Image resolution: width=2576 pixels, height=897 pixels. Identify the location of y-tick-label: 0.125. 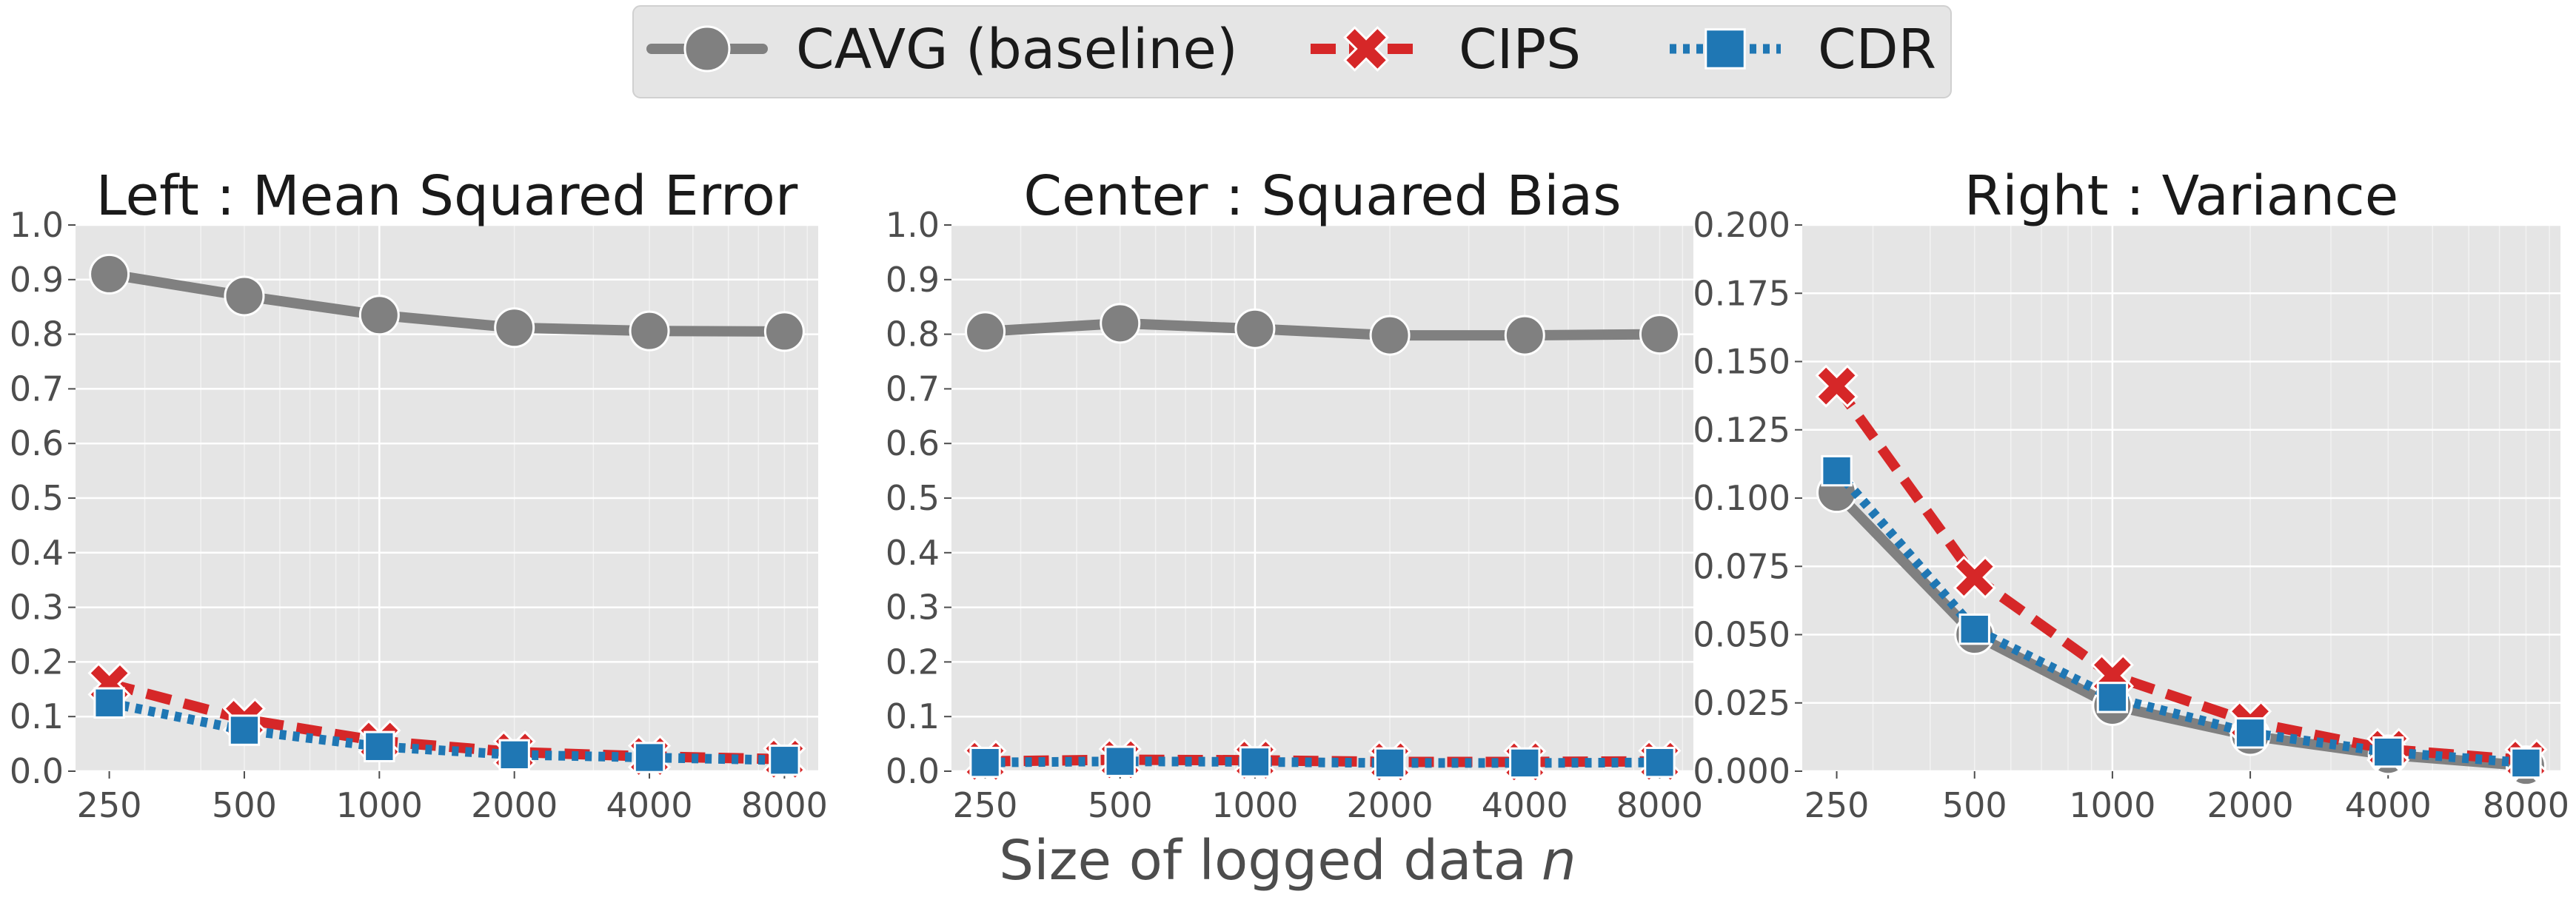
(1741, 430).